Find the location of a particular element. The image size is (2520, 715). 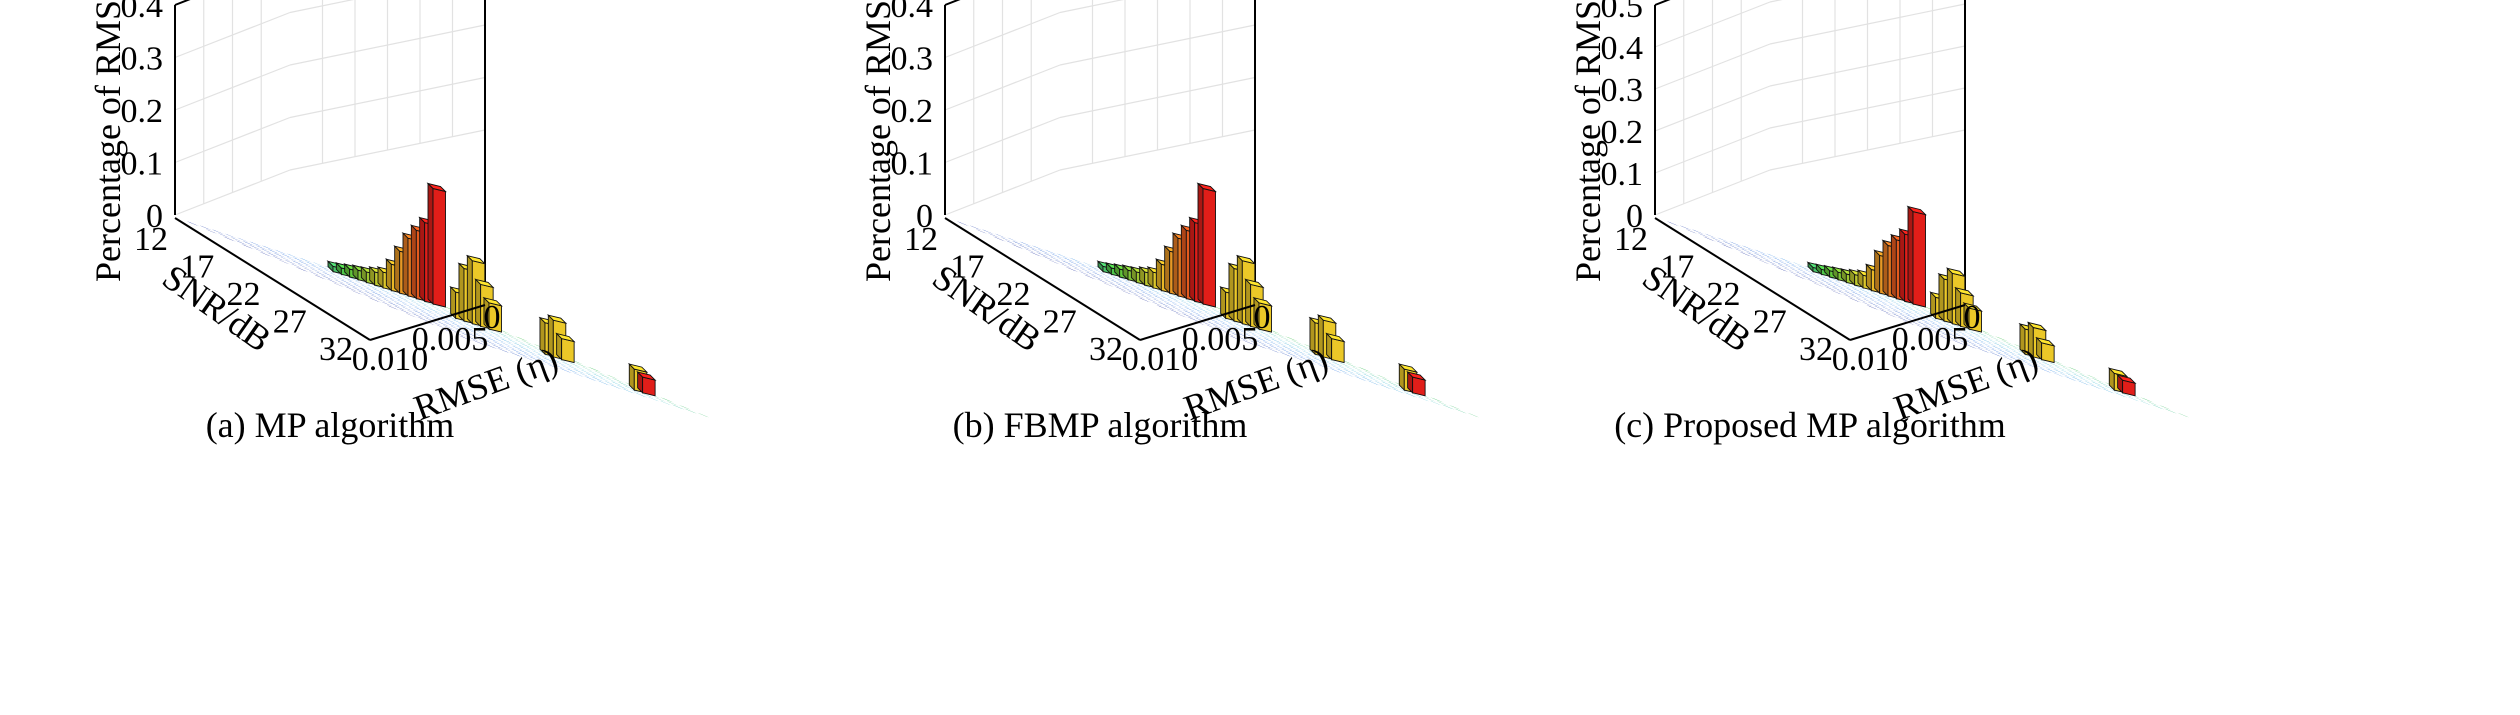

z-tick-label: 0.5 is located at coordinates (1622, 12).